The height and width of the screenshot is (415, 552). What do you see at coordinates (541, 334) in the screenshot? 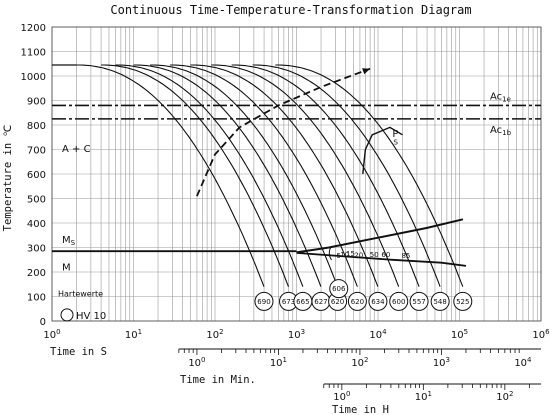
I see `x-tick-label-seconds: 10⁶` at bounding box center [541, 334].